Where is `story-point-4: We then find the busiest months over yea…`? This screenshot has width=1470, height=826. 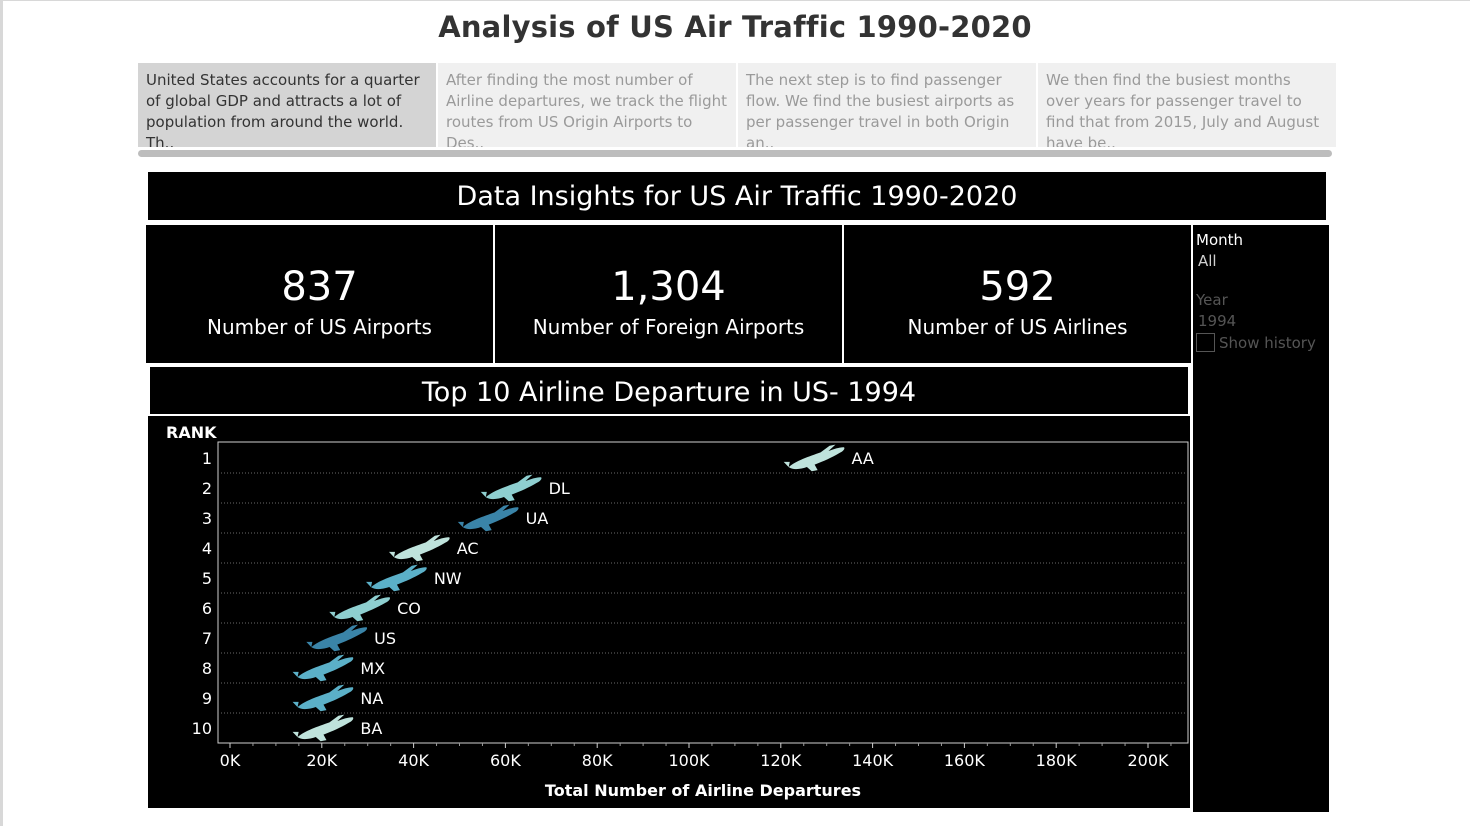 story-point-4: We then find the busiest months over yea… is located at coordinates (1187, 105).